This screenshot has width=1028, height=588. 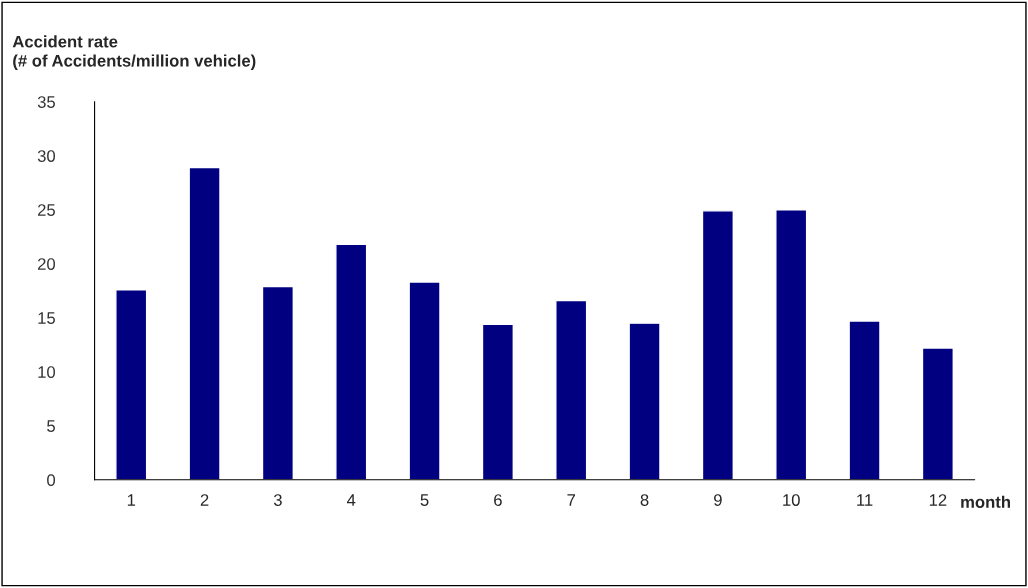 I want to click on x-axis-title: month, so click(x=985, y=501).